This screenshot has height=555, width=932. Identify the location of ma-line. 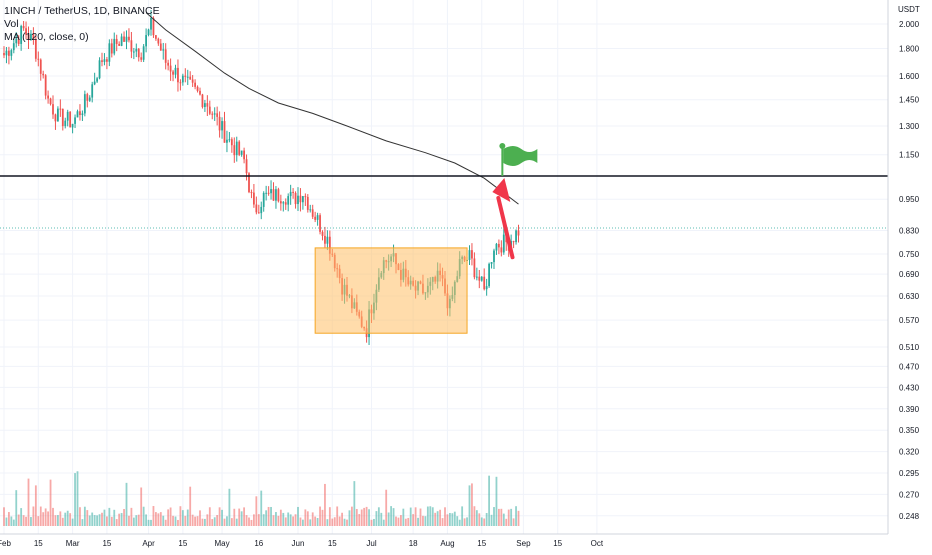
(332, 108).